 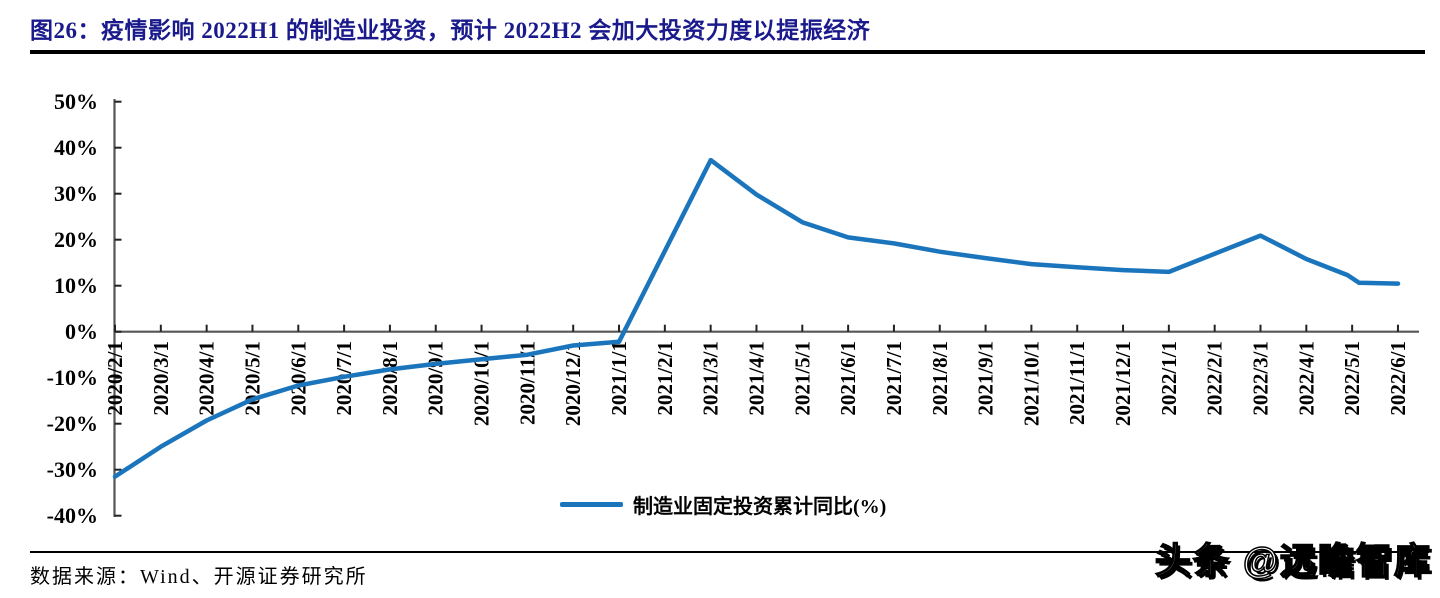 What do you see at coordinates (115, 378) in the screenshot?
I see `x-tick-label: 2020/2/1` at bounding box center [115, 378].